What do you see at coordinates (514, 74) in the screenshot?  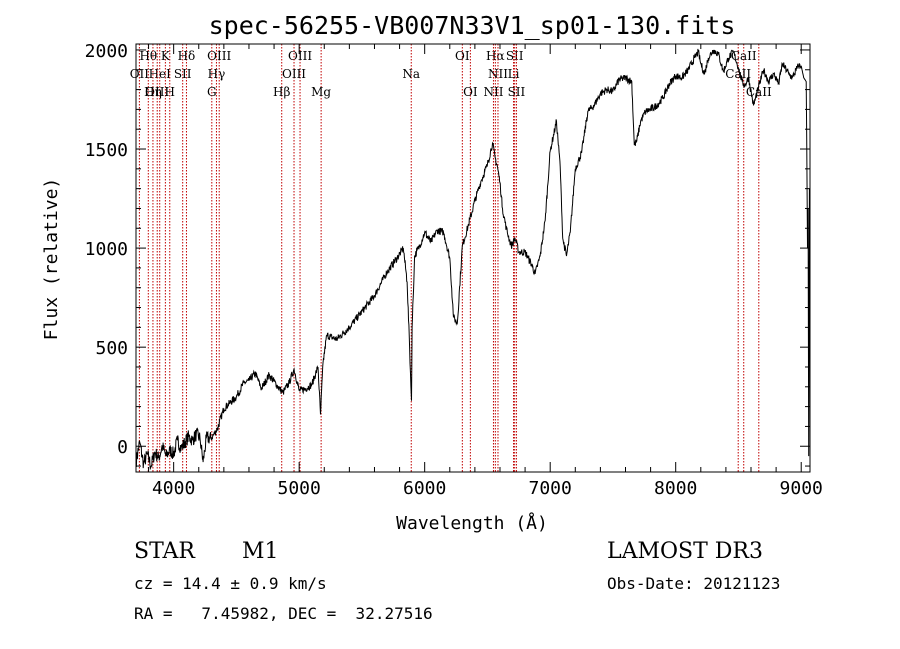 I see `line-marker-label: Li` at bounding box center [514, 74].